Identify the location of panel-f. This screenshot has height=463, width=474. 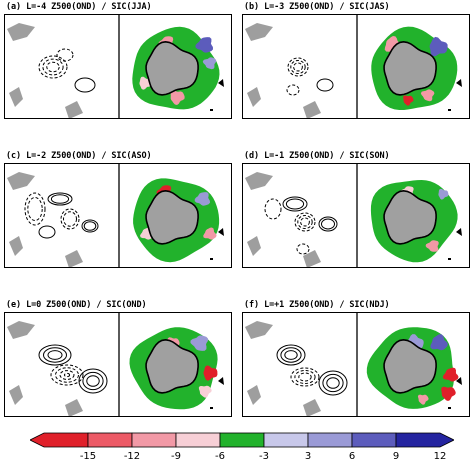
(356, 364).